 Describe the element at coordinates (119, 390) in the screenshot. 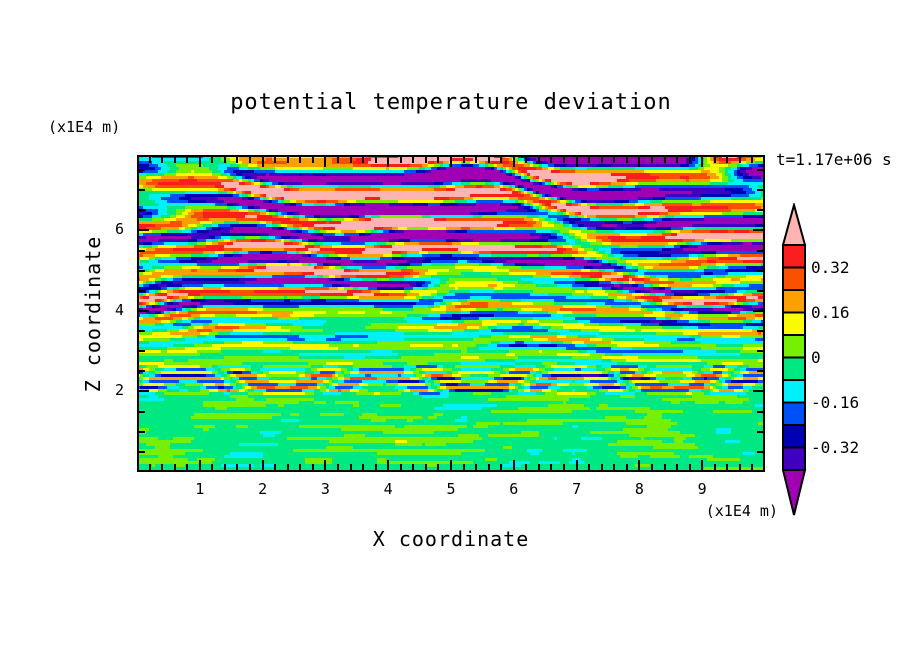

I see `y-tick-label: 2` at that location.